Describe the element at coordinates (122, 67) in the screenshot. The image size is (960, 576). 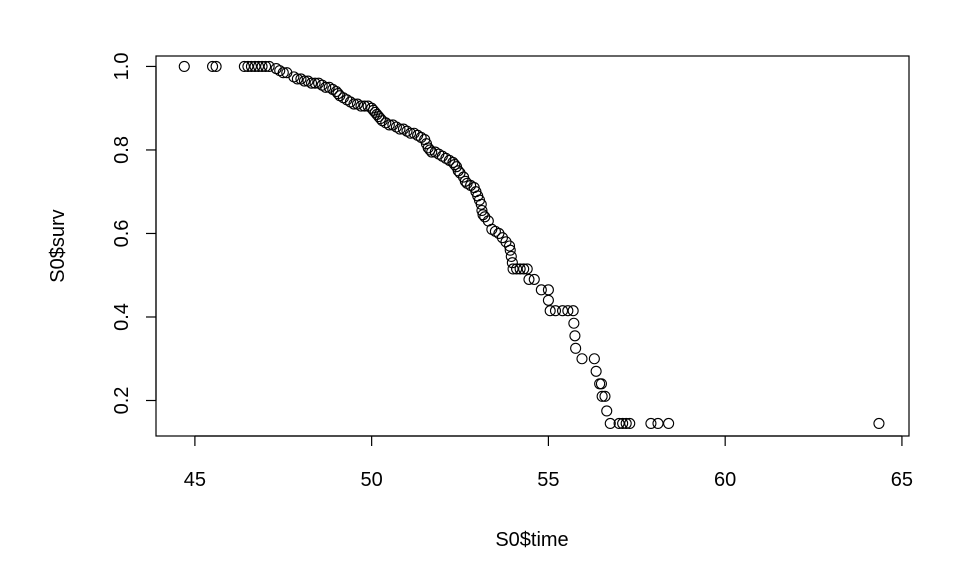
I see `y-tick-label: 1.0` at that location.